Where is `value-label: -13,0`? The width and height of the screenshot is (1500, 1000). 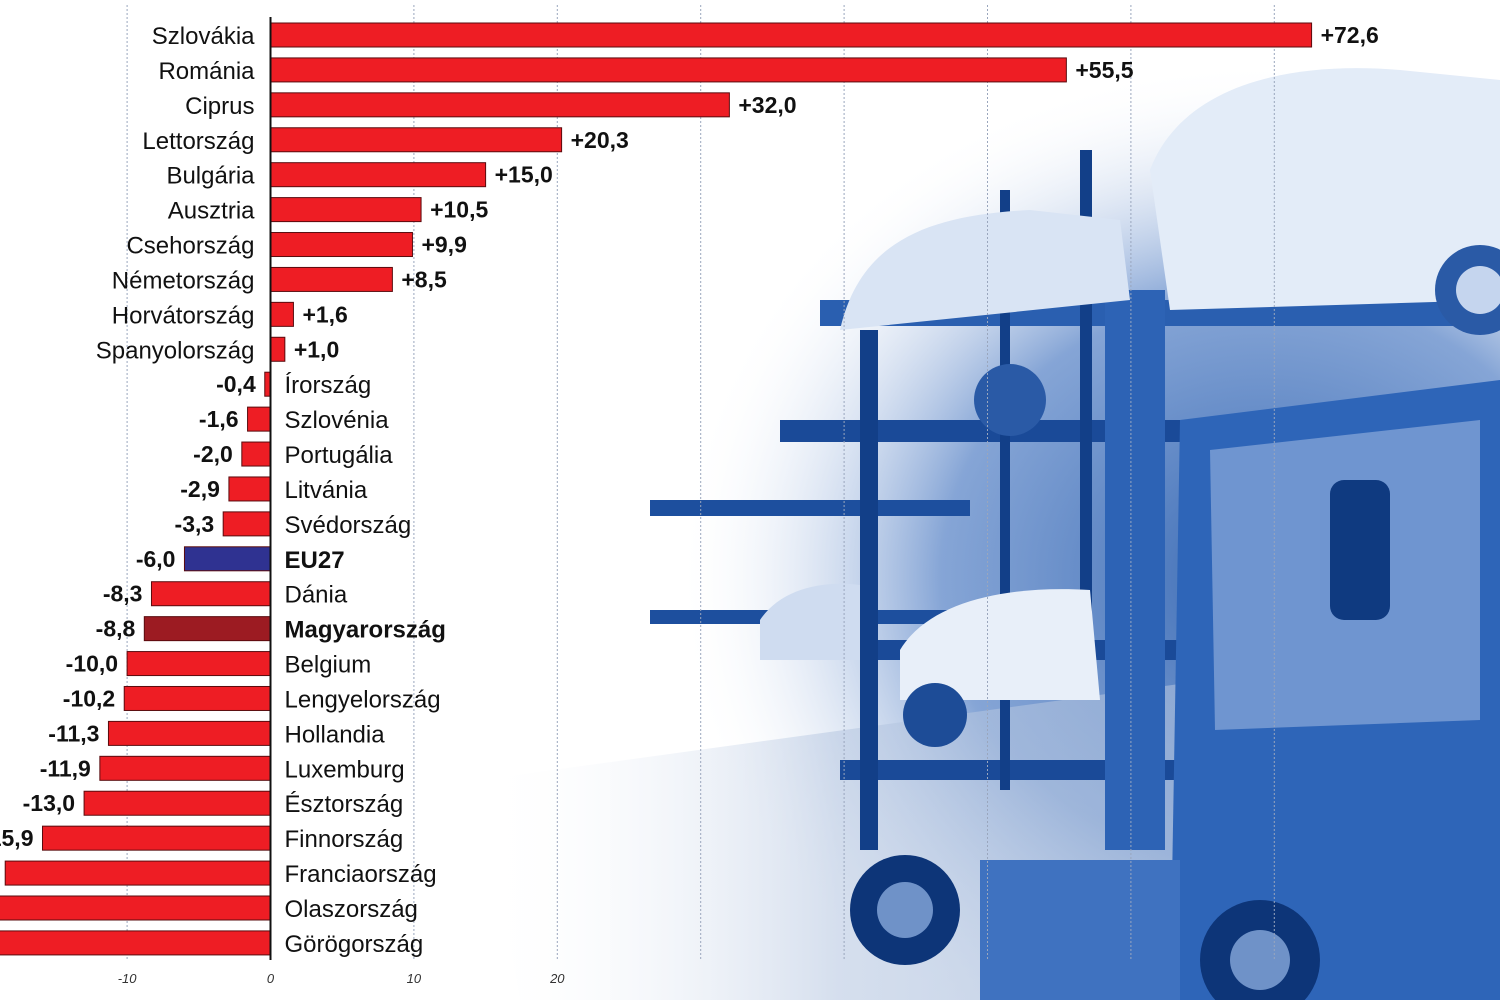 value-label: -13,0 is located at coordinates (49, 803).